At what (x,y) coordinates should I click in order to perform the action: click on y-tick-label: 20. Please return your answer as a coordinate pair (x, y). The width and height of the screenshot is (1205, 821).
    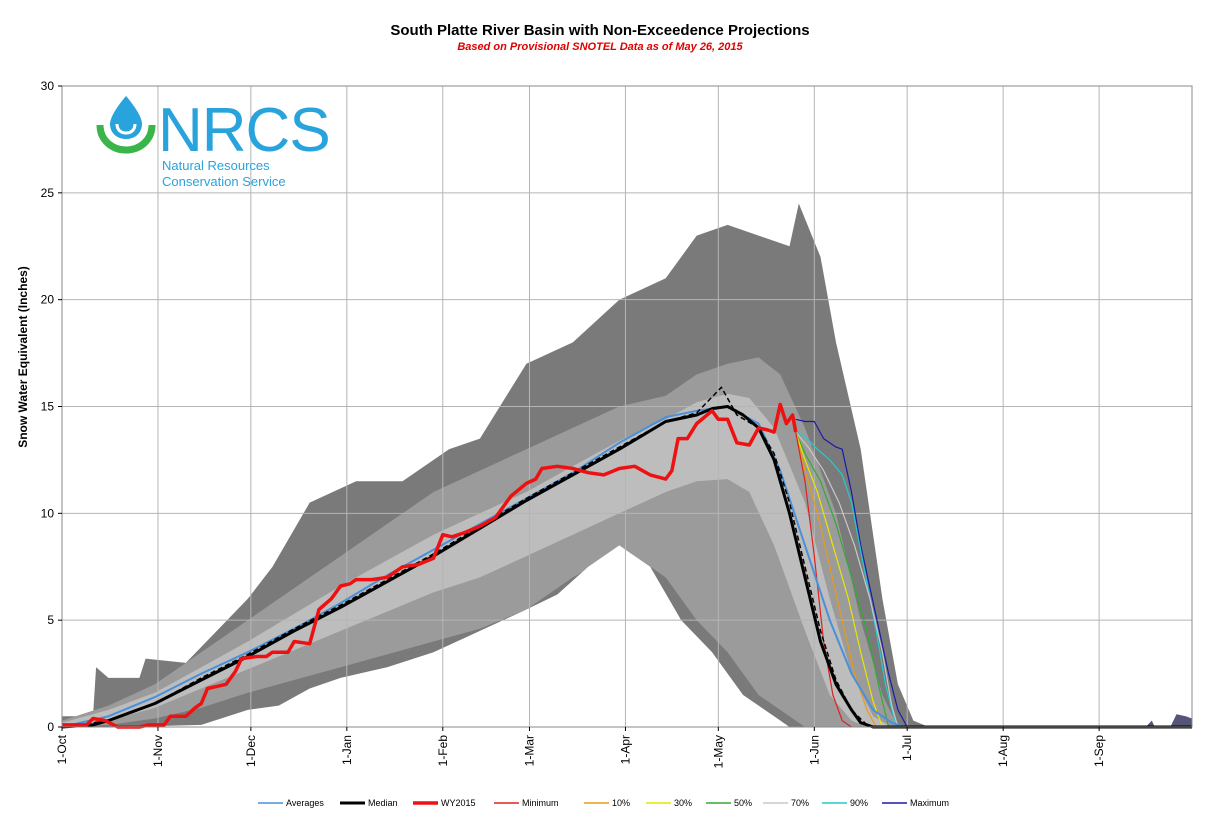
    Looking at the image, I should click on (48, 300).